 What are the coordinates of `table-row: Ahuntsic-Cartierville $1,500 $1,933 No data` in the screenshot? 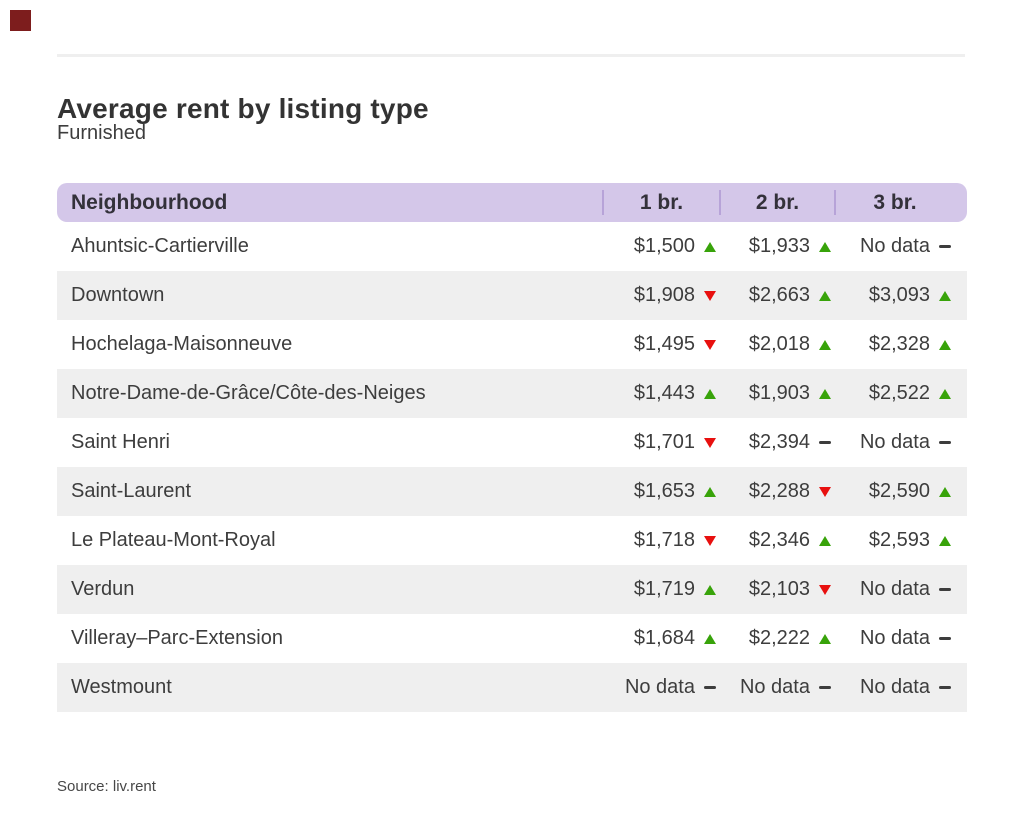 It's located at (512, 246).